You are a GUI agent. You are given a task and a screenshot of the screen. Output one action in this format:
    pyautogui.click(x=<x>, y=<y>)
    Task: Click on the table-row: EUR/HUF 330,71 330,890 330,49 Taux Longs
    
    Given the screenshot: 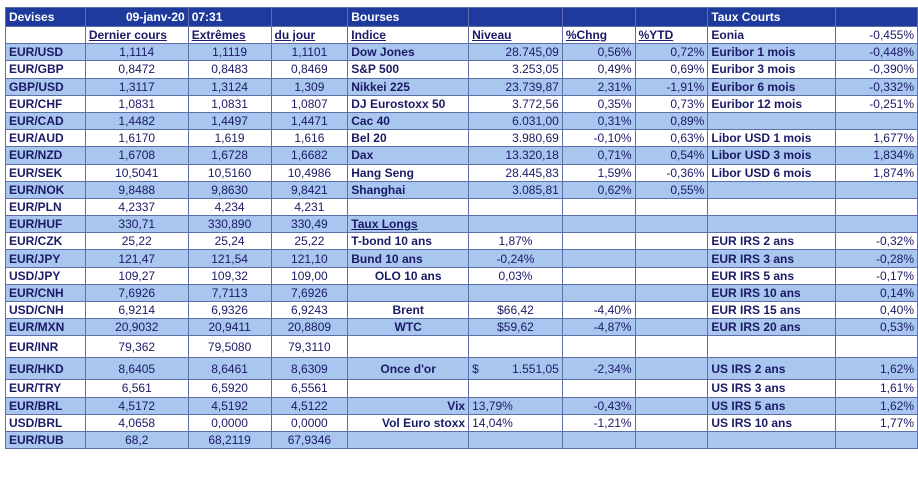 What is the action you would take?
    pyautogui.click(x=461, y=224)
    